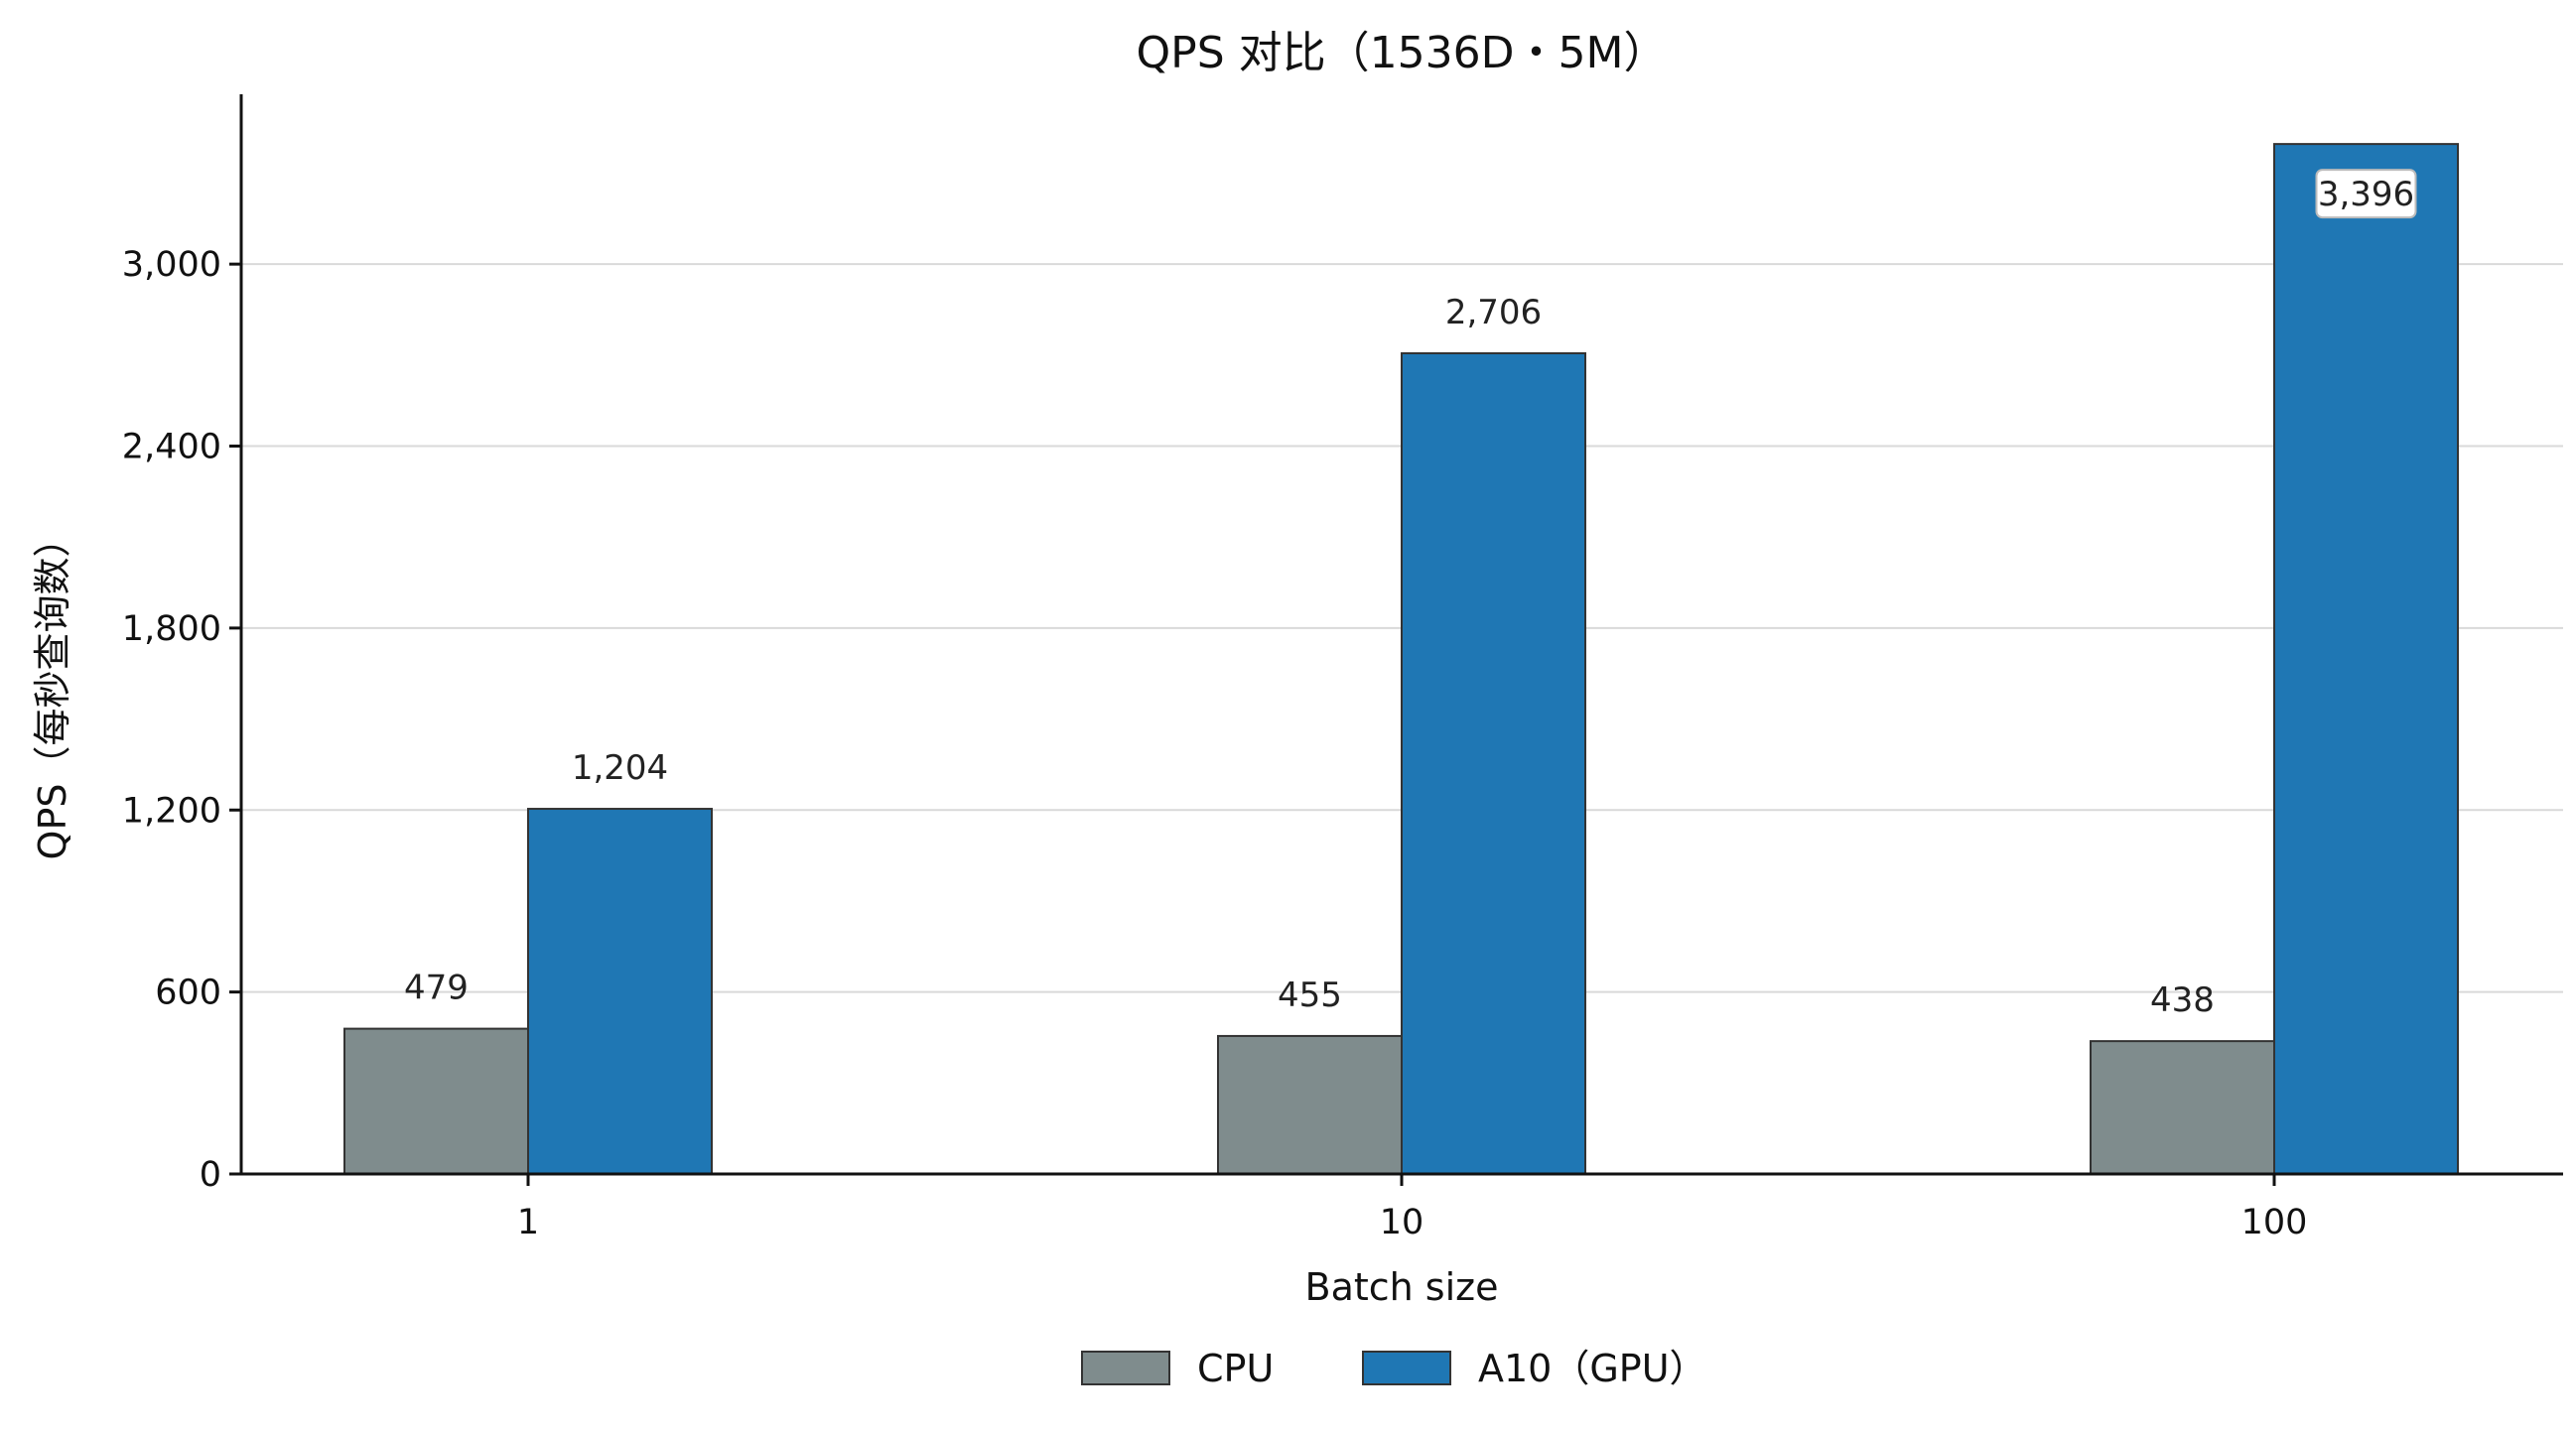 This screenshot has height=1432, width=2576. I want to click on data-label: 2,706, so click(1493, 312).